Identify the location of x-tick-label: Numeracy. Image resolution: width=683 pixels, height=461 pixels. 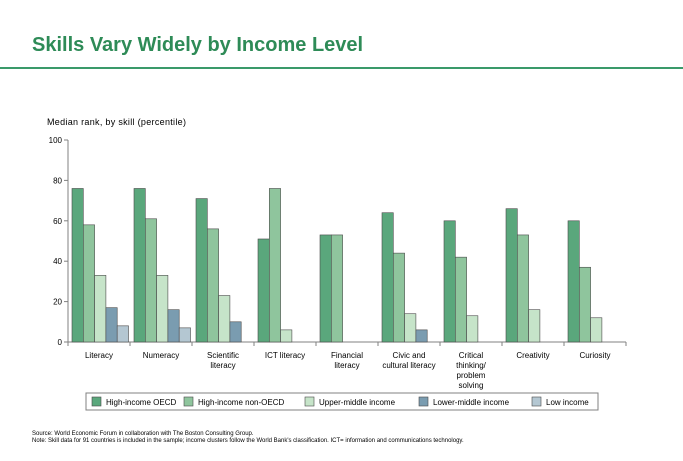
(161, 355).